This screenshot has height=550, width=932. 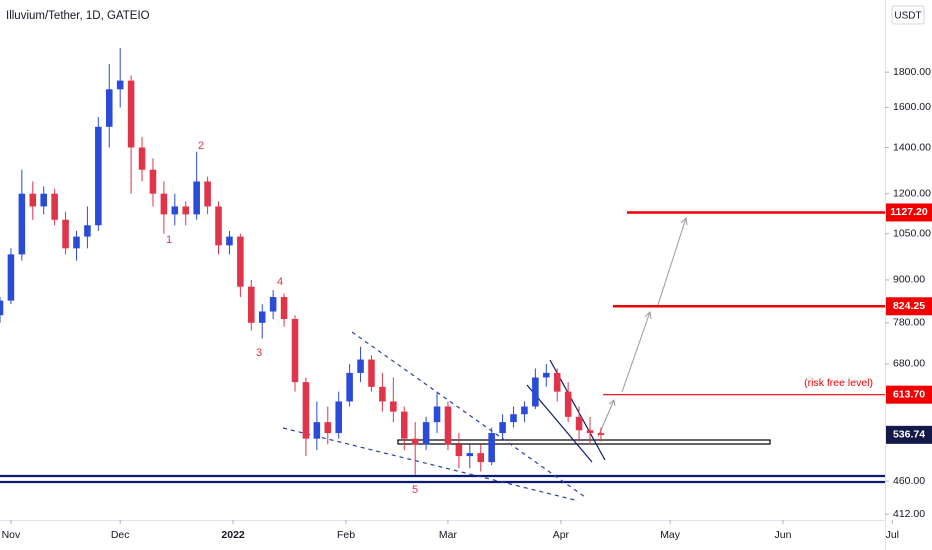 What do you see at coordinates (909, 481) in the screenshot?
I see `y-tick-label: 460.00` at bounding box center [909, 481].